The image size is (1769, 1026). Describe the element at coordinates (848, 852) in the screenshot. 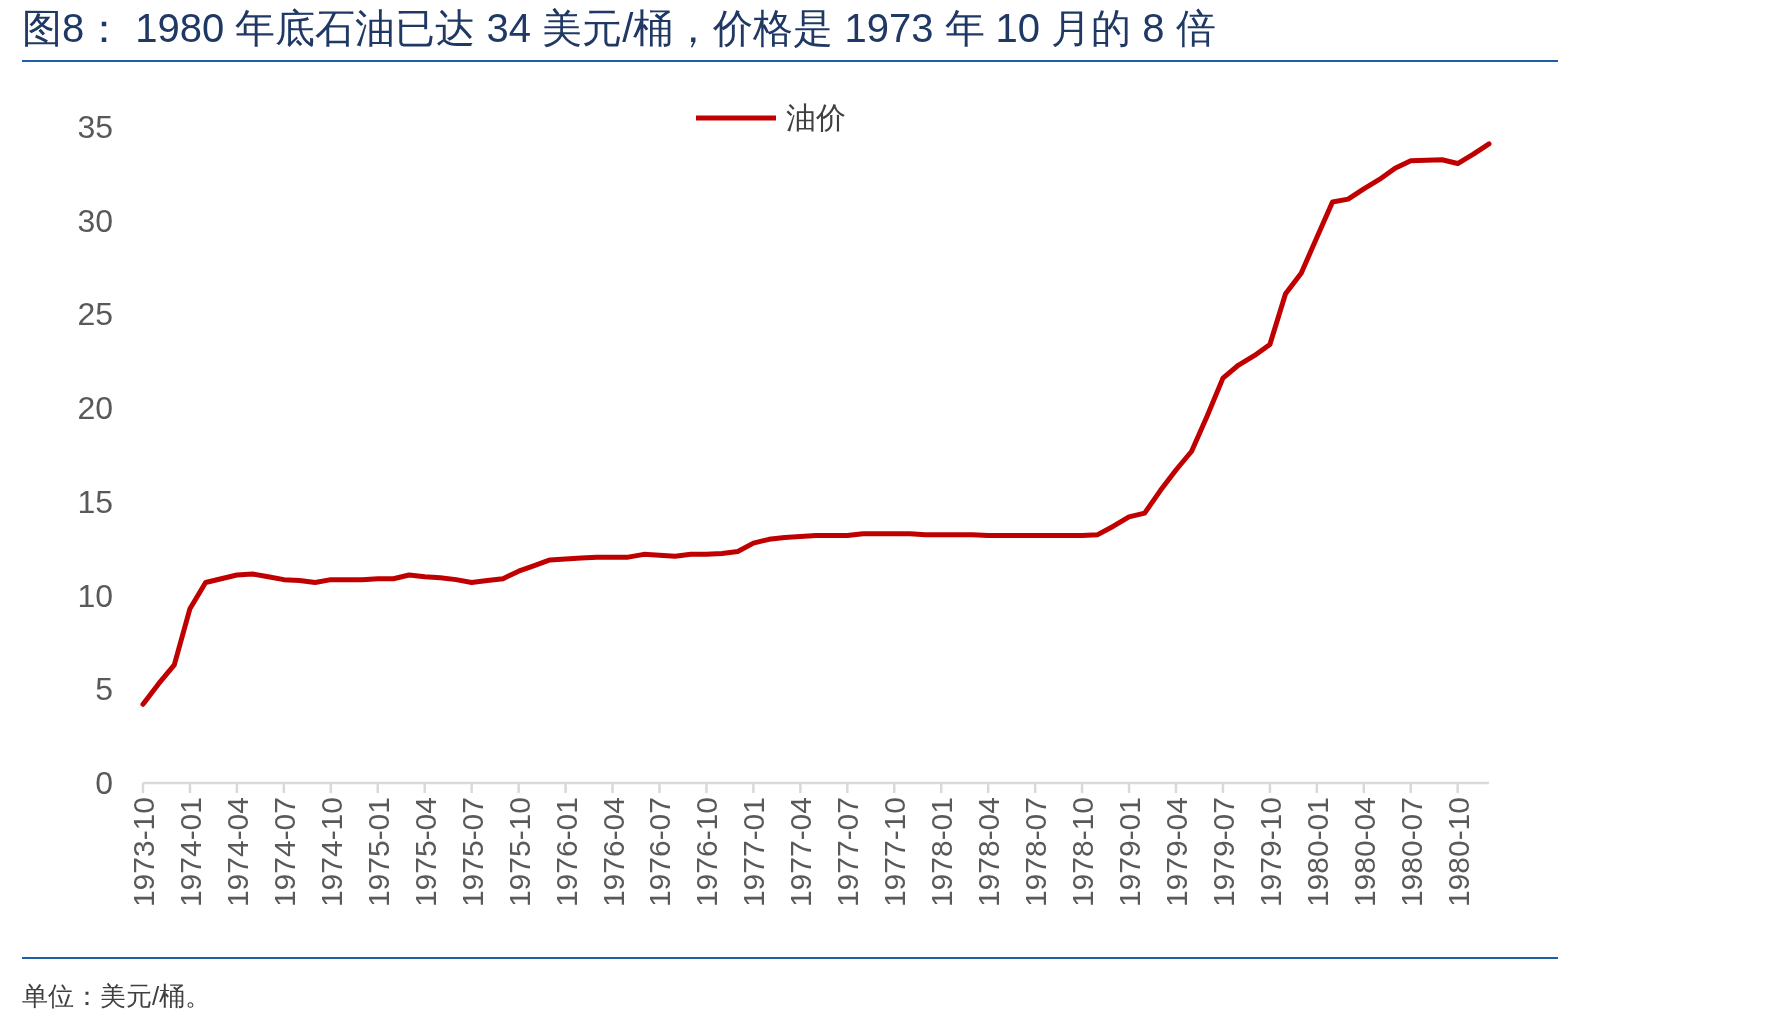

I see `x-tick-label: 1977-07` at that location.